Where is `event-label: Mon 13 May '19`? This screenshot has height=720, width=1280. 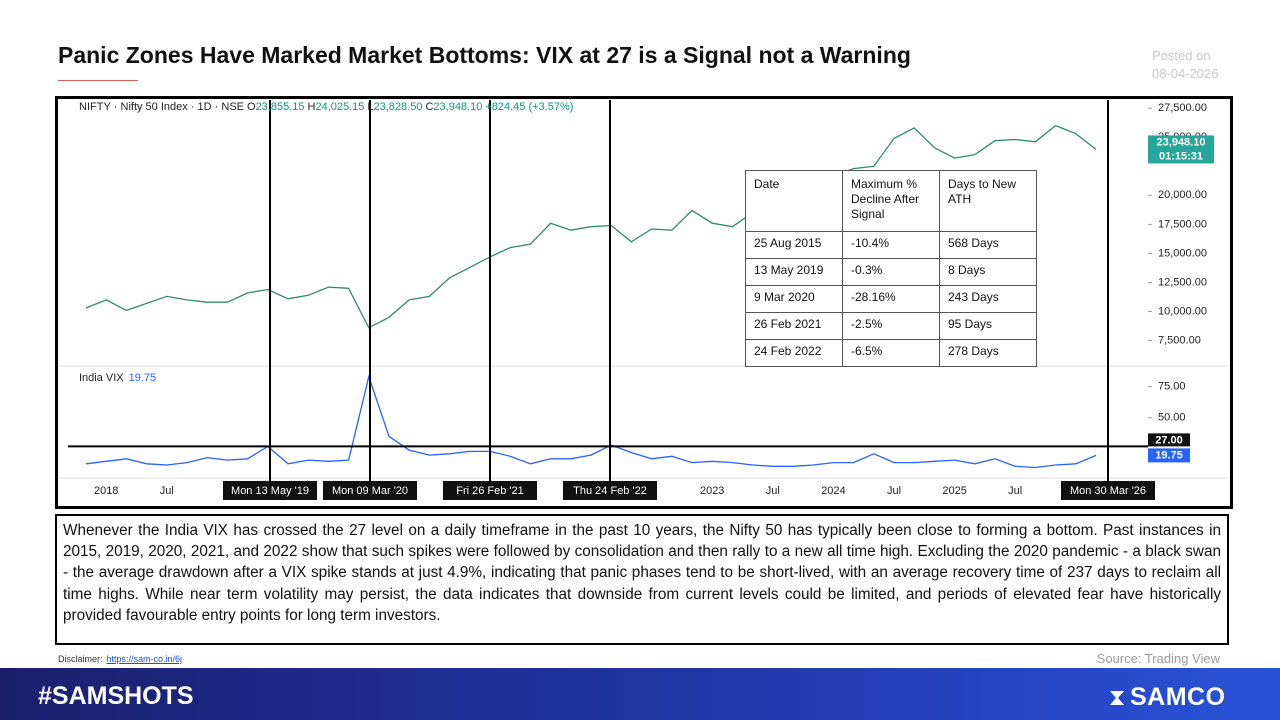 event-label: Mon 13 May '19 is located at coordinates (270, 491).